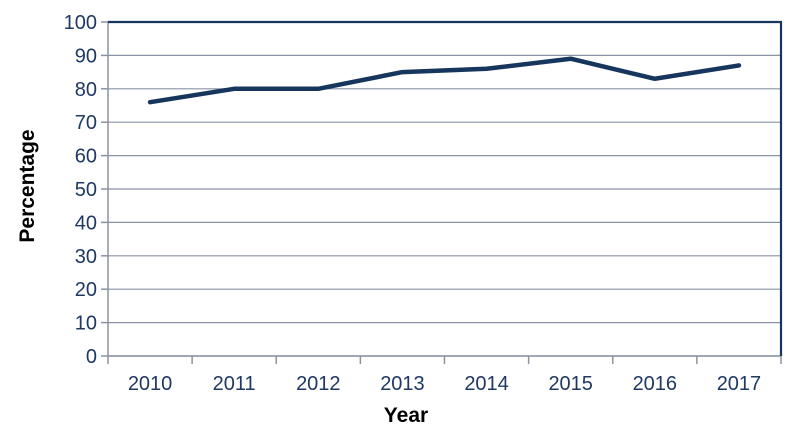 Image resolution: width=803 pixels, height=442 pixels. Describe the element at coordinates (86, 157) in the screenshot. I see `y-tick-label: 60` at that location.